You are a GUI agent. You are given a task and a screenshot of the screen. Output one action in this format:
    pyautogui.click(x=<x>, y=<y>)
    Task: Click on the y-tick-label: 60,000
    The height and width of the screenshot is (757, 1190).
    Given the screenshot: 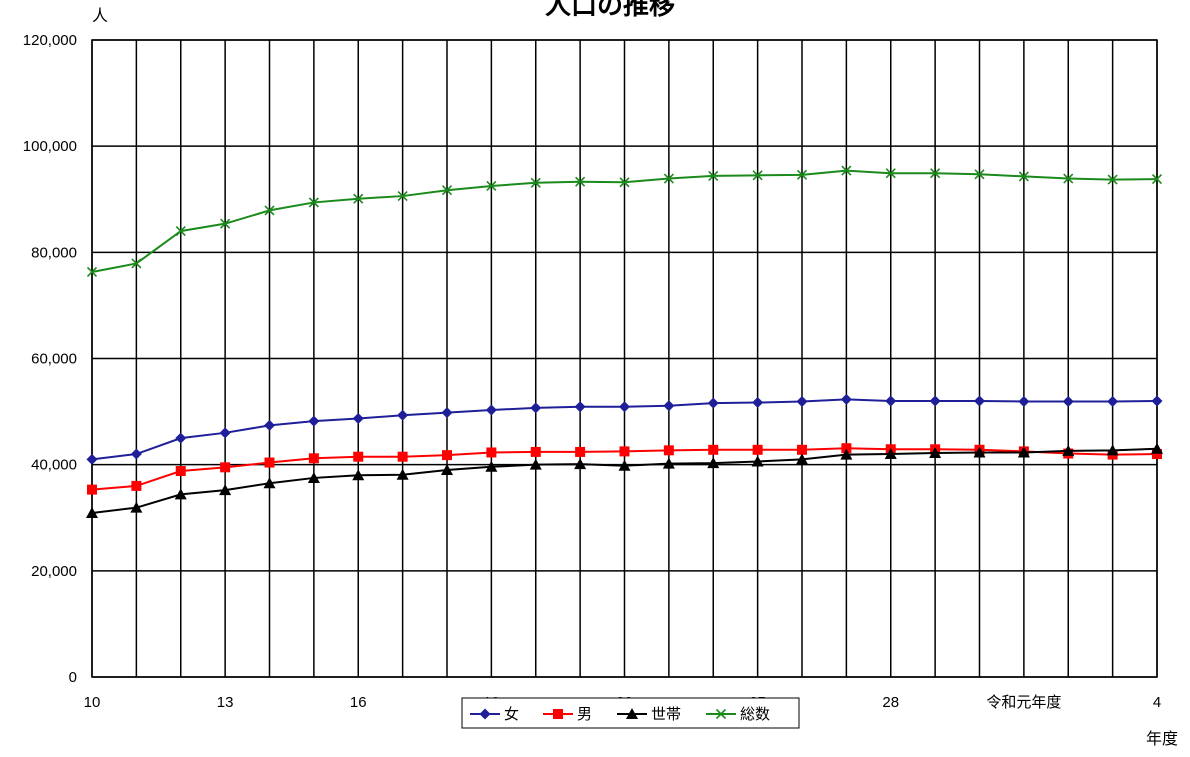 What is the action you would take?
    pyautogui.click(x=54, y=359)
    